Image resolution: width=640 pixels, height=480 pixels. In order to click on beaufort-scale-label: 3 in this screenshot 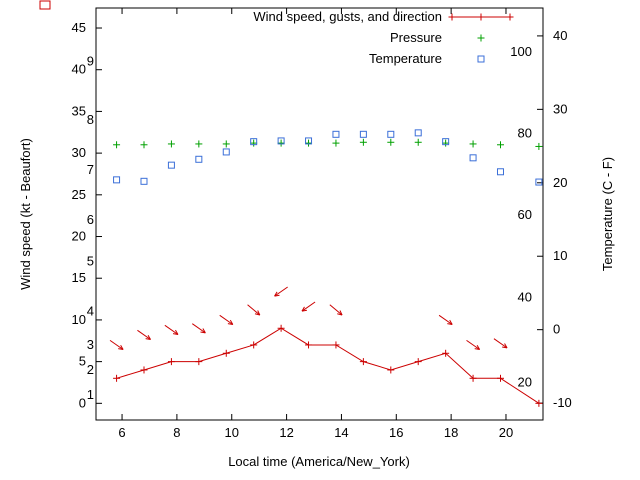, I will do `click(90, 344)`.